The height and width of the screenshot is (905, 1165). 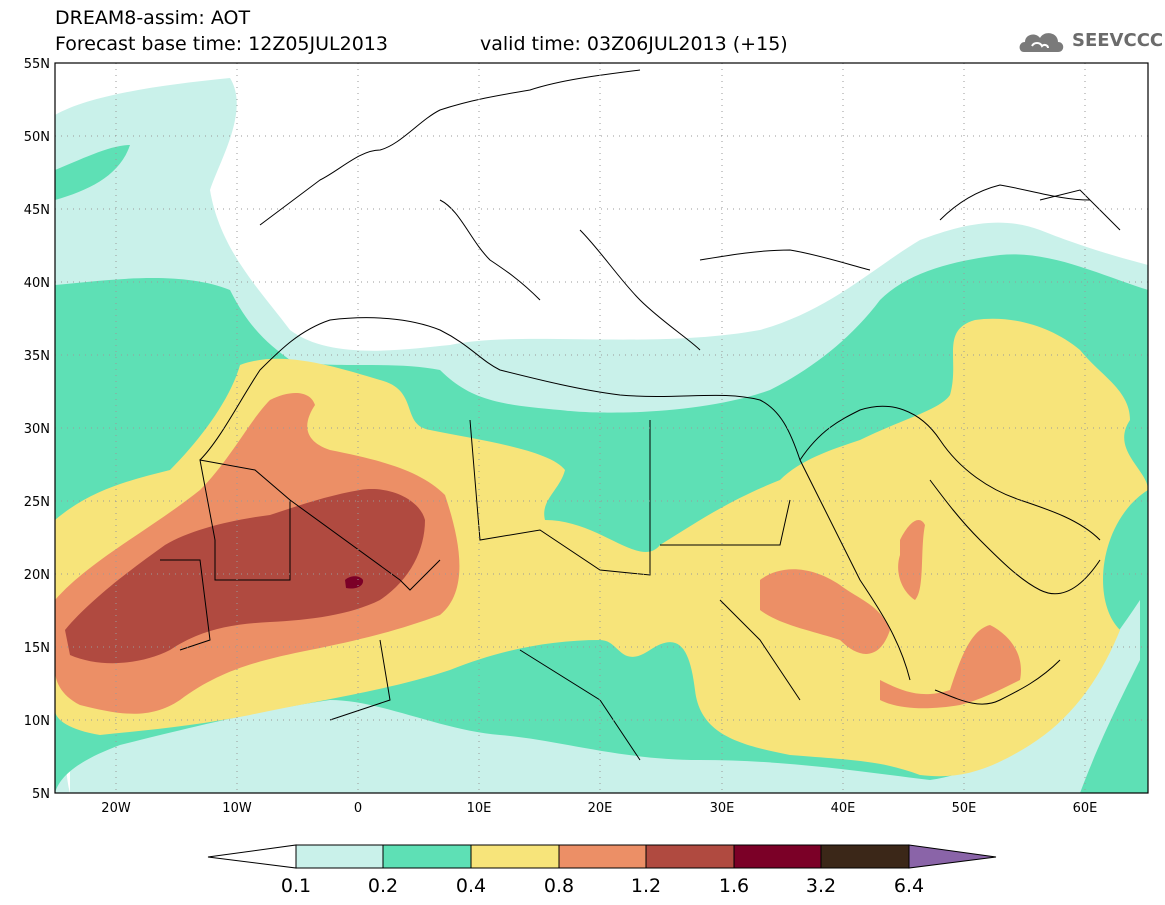 What do you see at coordinates (37, 137) in the screenshot?
I see `lat-label: 50N` at bounding box center [37, 137].